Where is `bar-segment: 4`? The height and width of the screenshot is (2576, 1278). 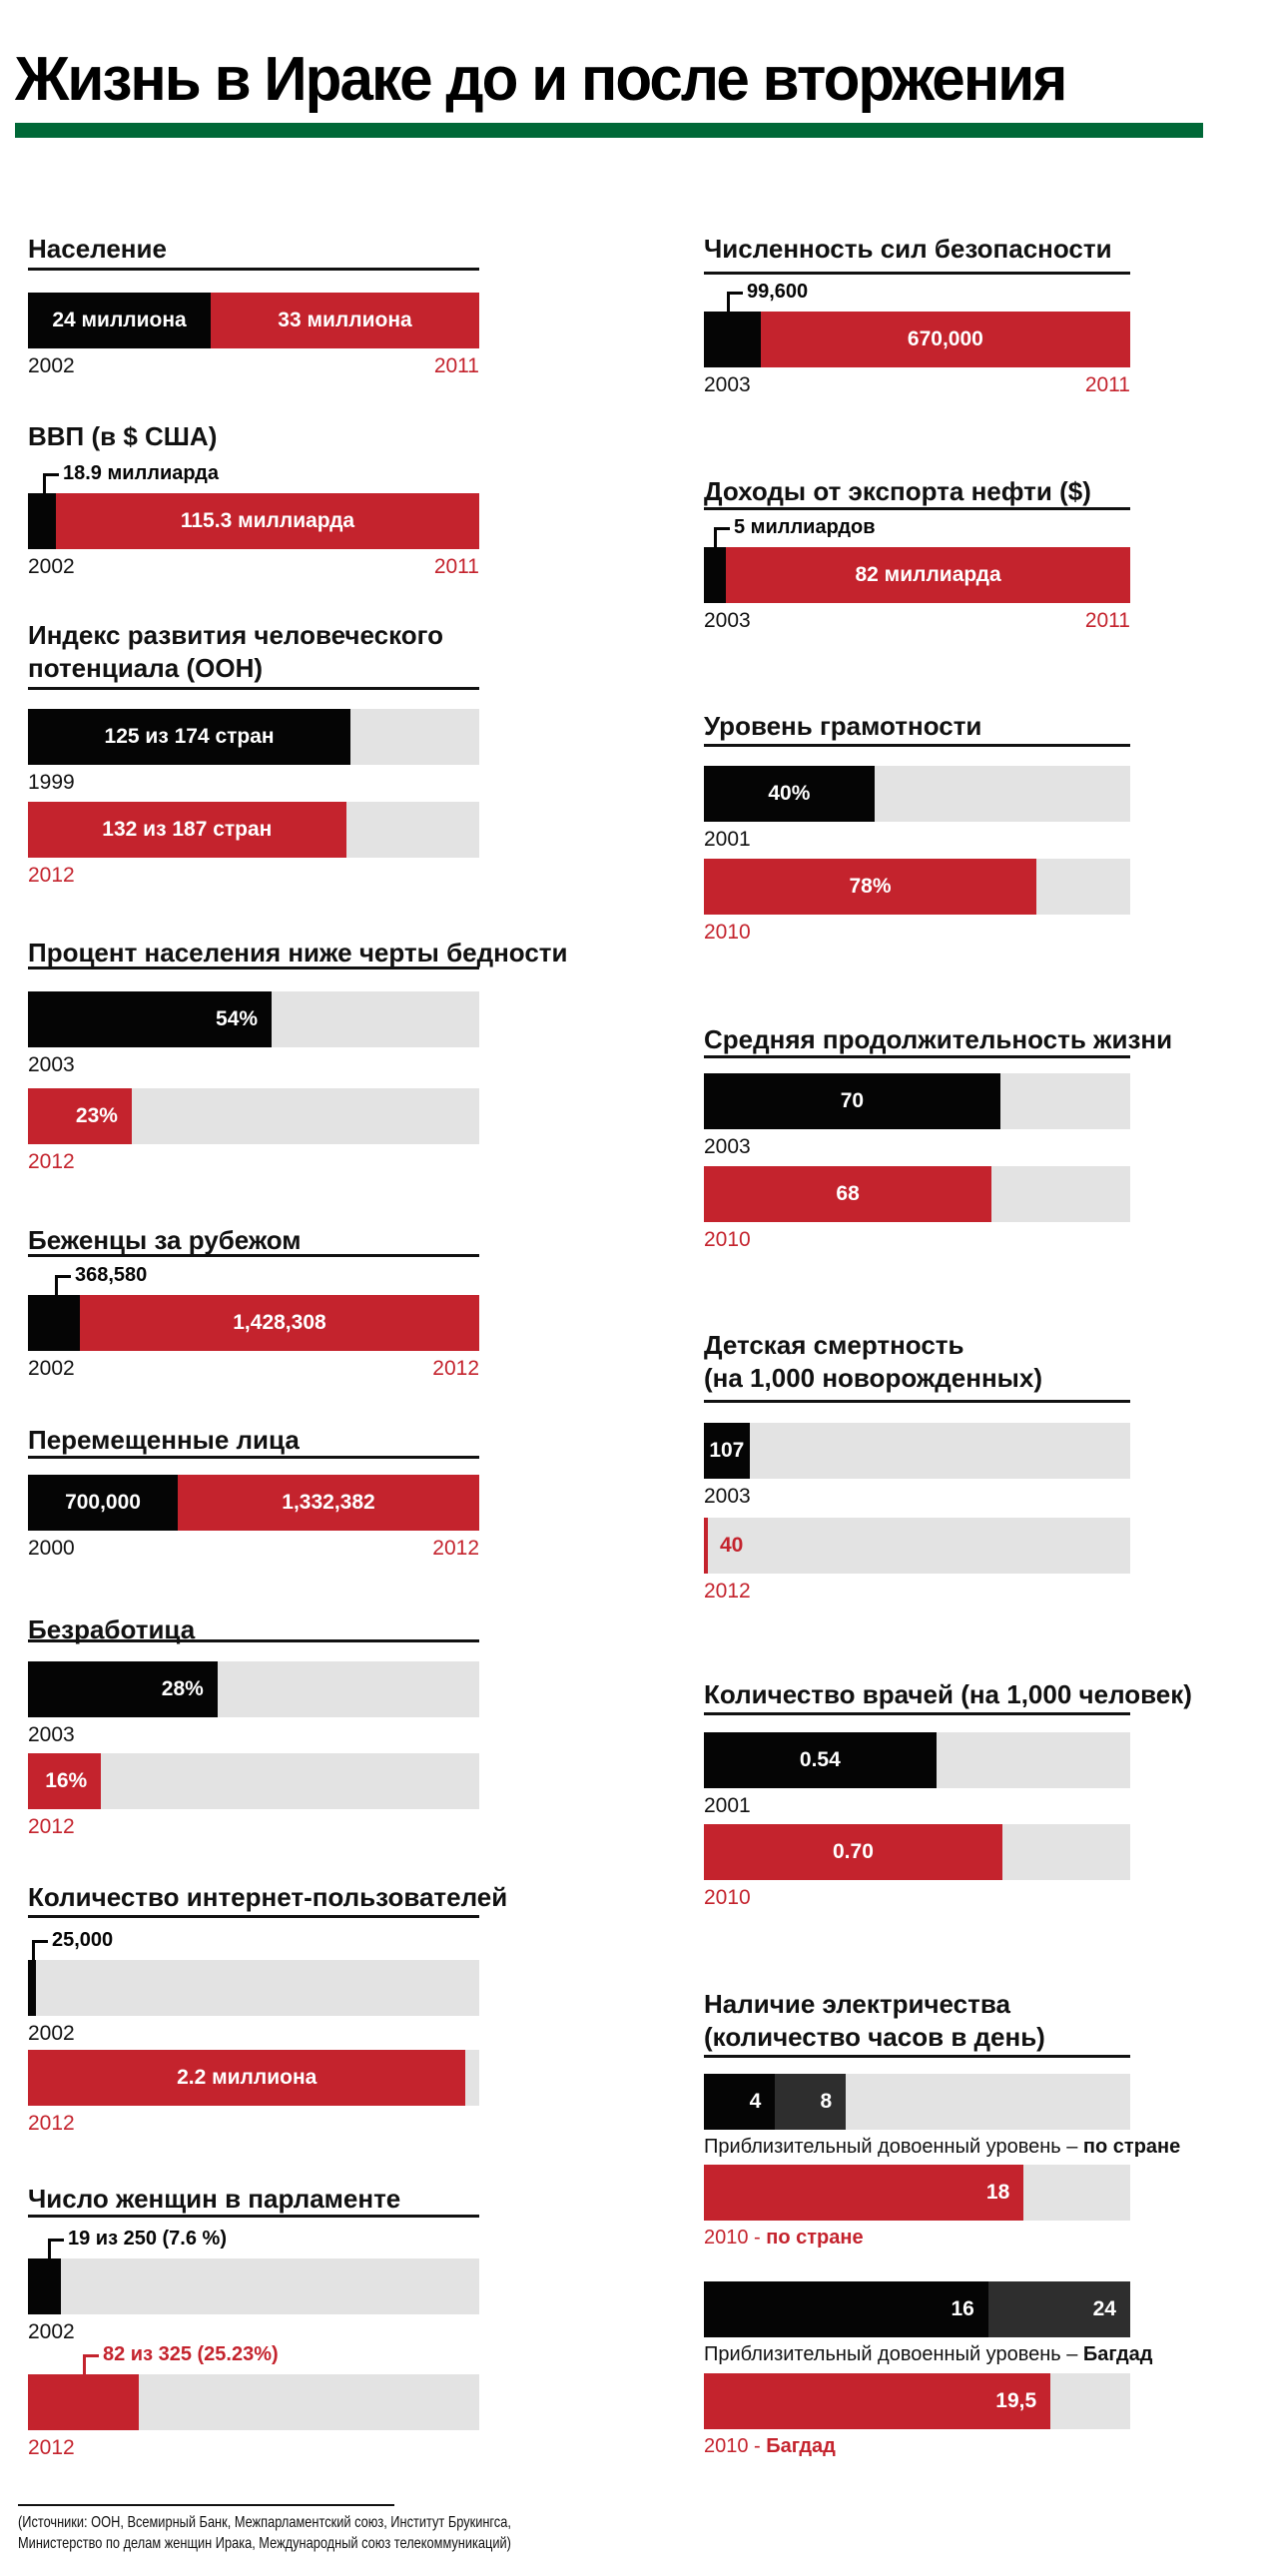 bar-segment: 4 is located at coordinates (740, 2102).